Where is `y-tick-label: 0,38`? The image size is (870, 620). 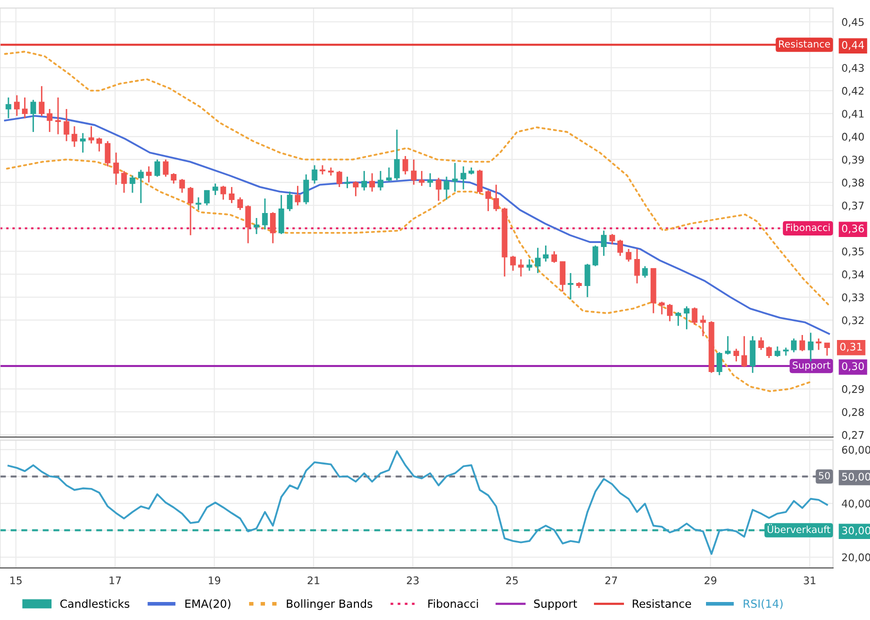
y-tick-label: 0,38 is located at coordinates (853, 183).